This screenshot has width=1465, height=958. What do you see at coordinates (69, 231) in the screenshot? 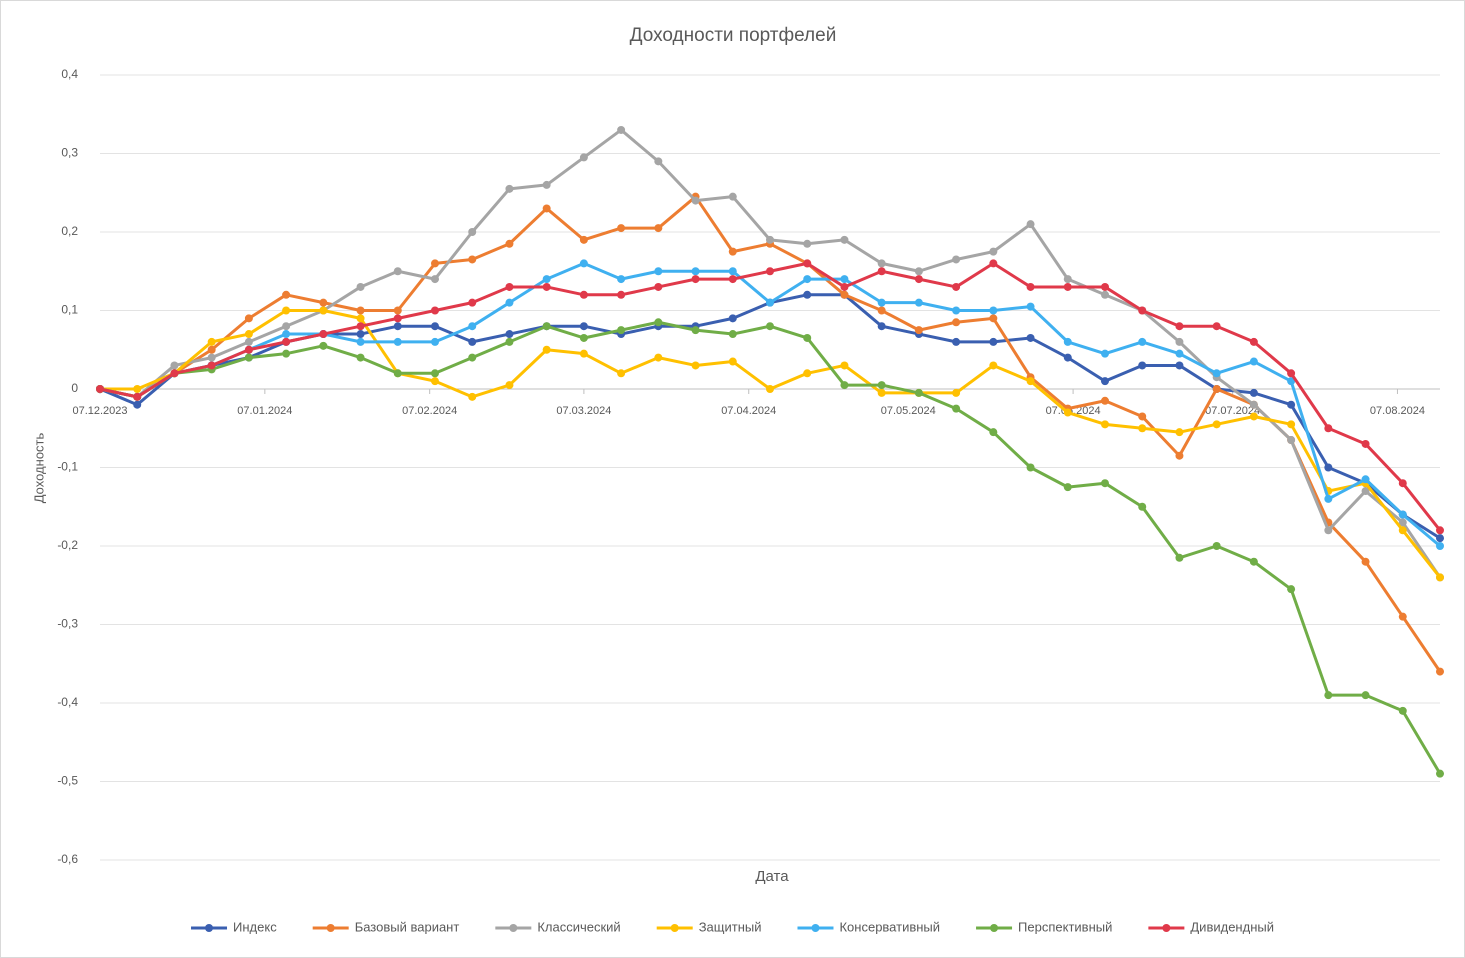
I see `y-tick-label: 0,2` at bounding box center [69, 231].